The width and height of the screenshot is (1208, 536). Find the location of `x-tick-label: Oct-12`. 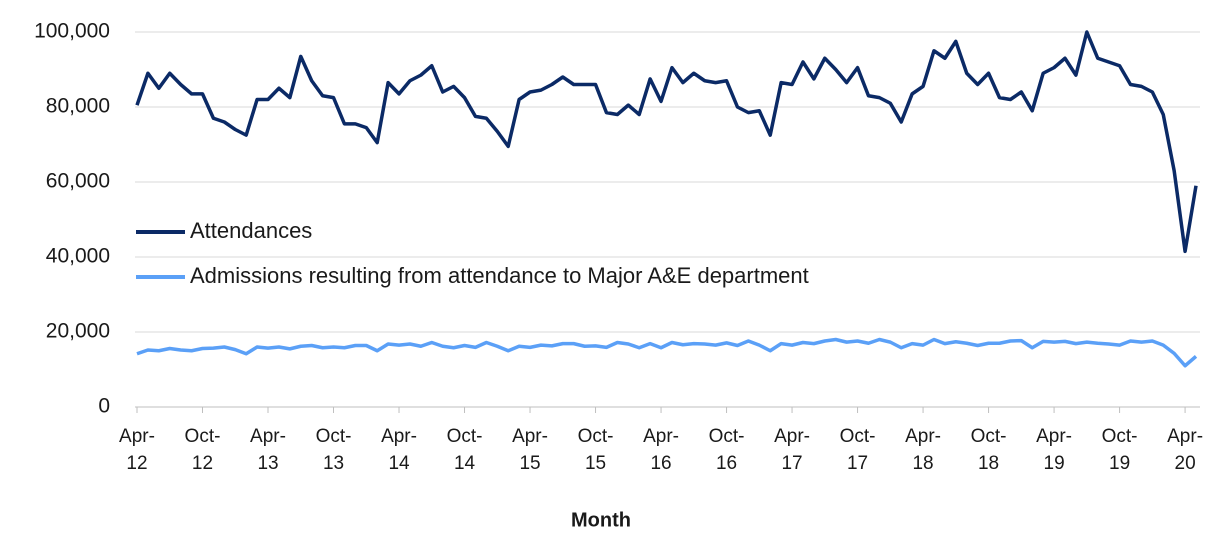

x-tick-label: Oct-12 is located at coordinates (203, 450).